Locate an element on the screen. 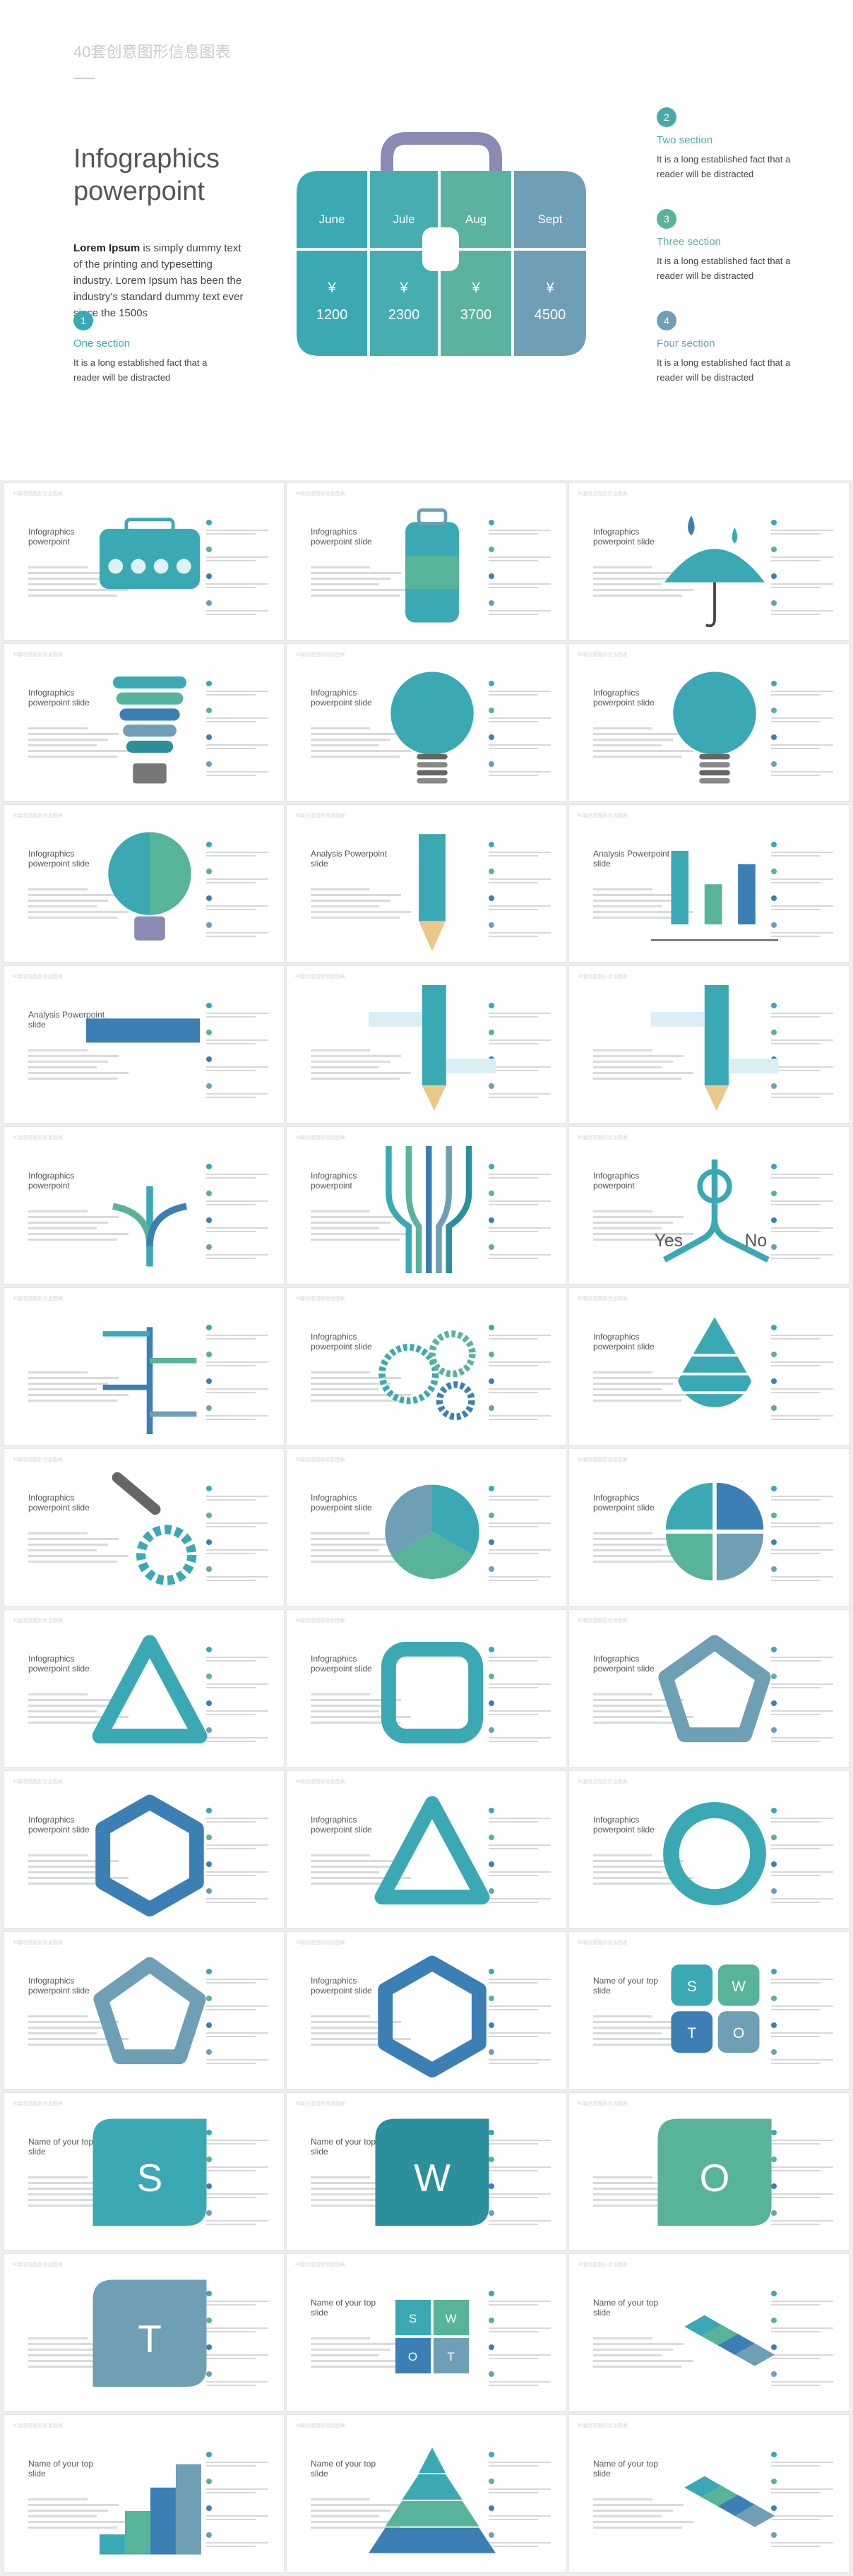 This screenshot has height=2576, width=853. slide-thumbnail: 40套创意图形信息图表 Name of your top slide W is located at coordinates (426, 2171).